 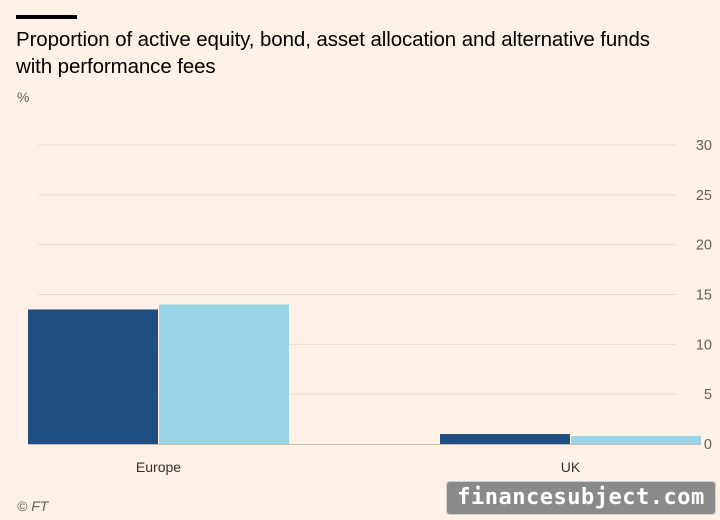 I want to click on y-tick-label: 15, so click(x=704, y=296).